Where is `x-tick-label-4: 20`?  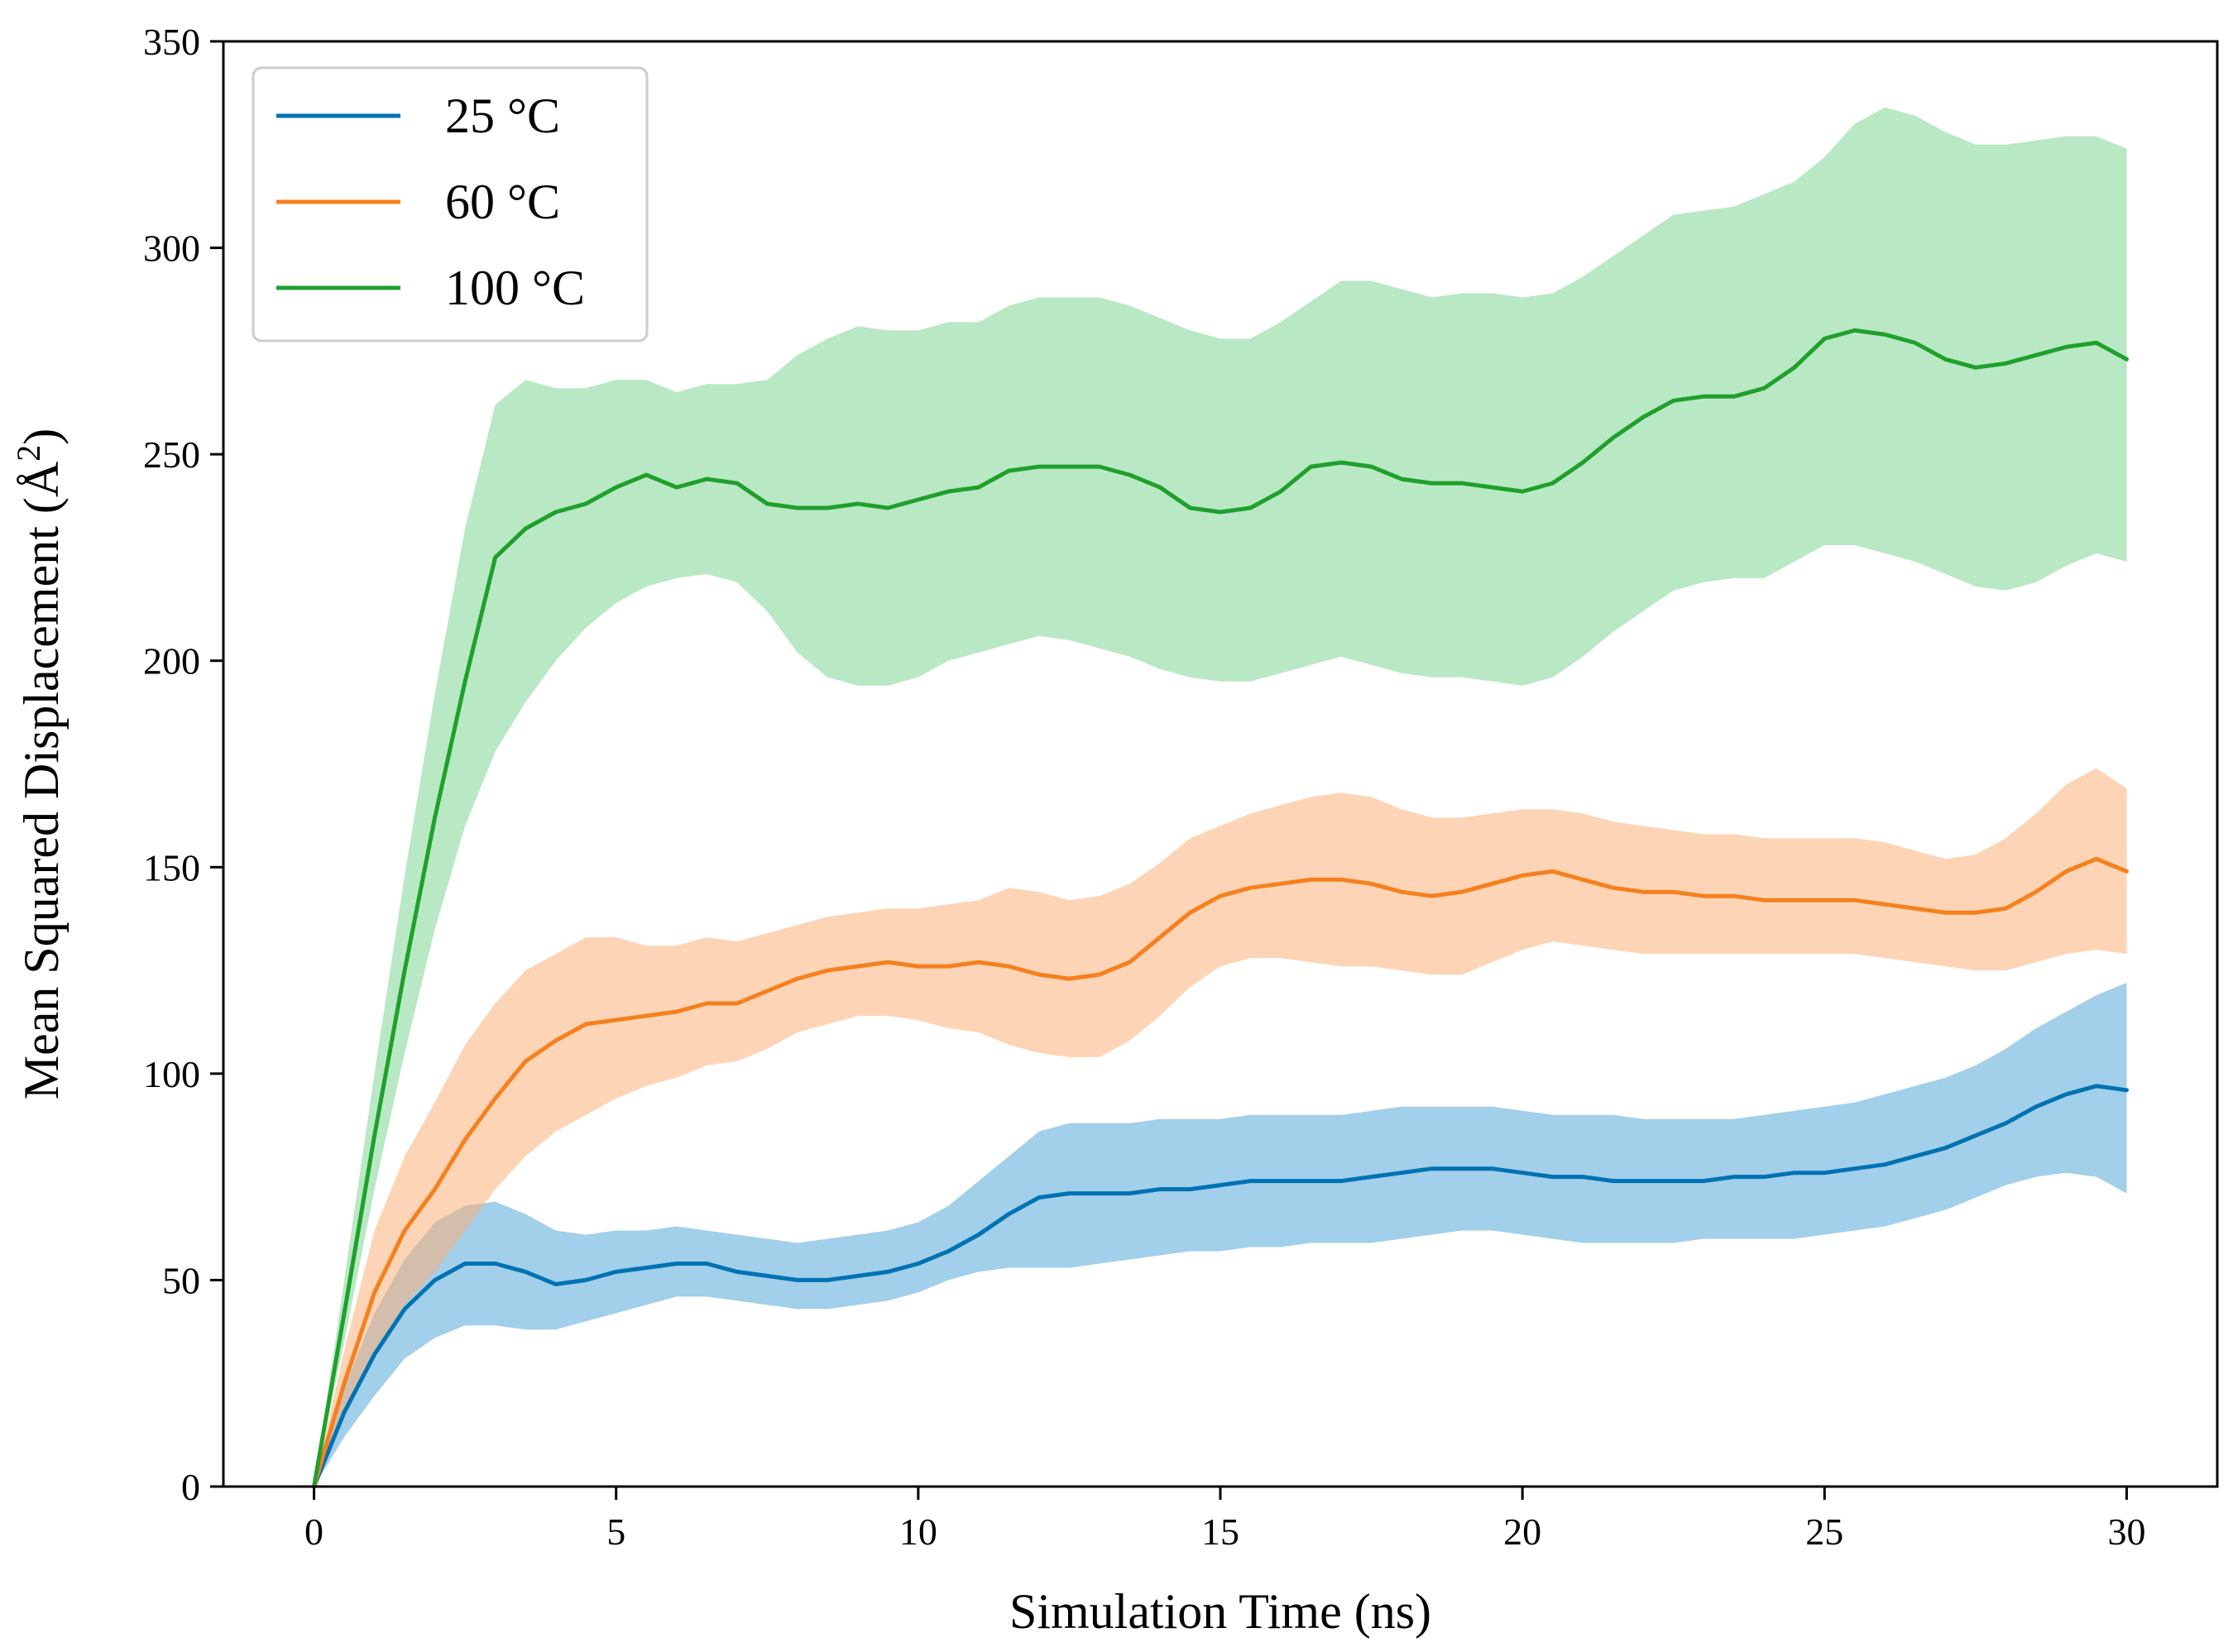
x-tick-label-4: 20 is located at coordinates (1522, 1532).